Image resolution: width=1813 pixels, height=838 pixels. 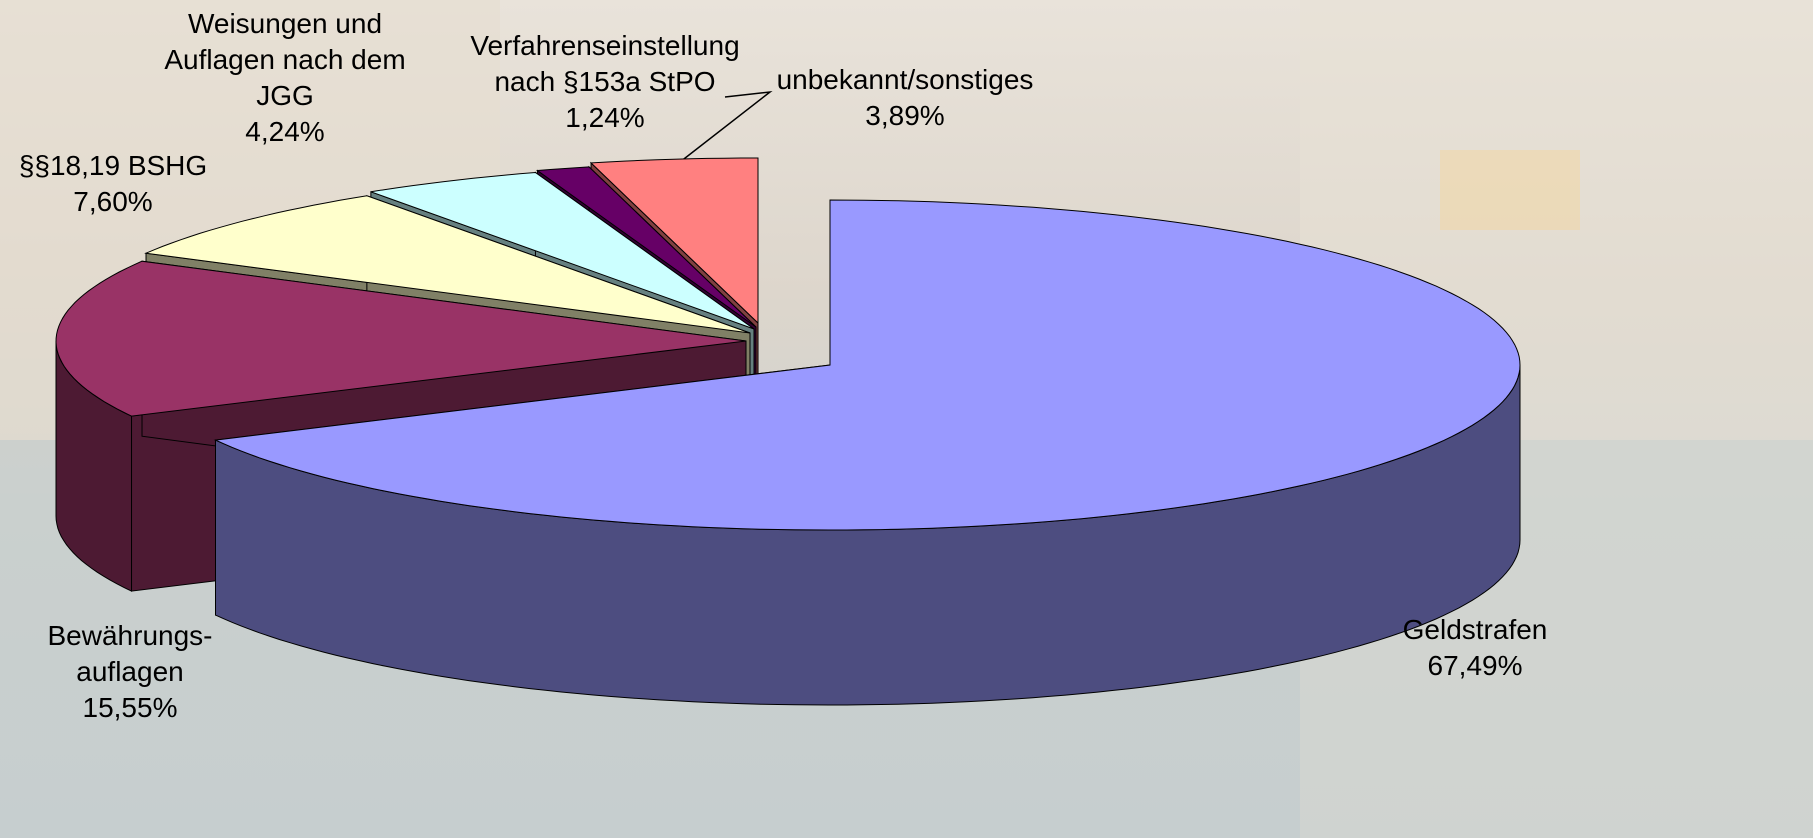 I want to click on category-label: §§18,19 BSHG, so click(x=113, y=165).